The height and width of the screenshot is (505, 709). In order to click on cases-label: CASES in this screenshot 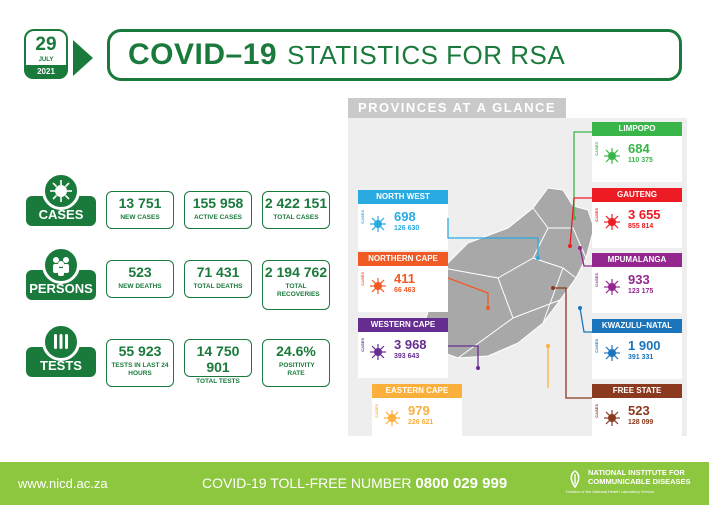, I will do `click(61, 214)`.